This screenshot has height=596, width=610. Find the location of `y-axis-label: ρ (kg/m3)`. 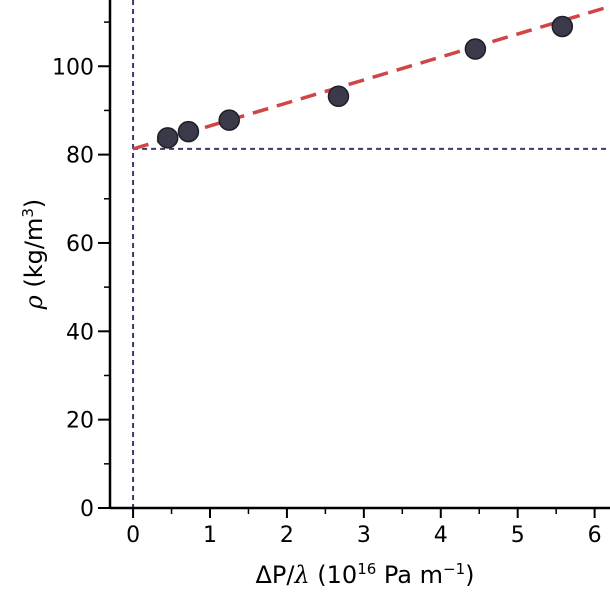

y-axis-label: ρ (kg/m3) is located at coordinates (33, 255).